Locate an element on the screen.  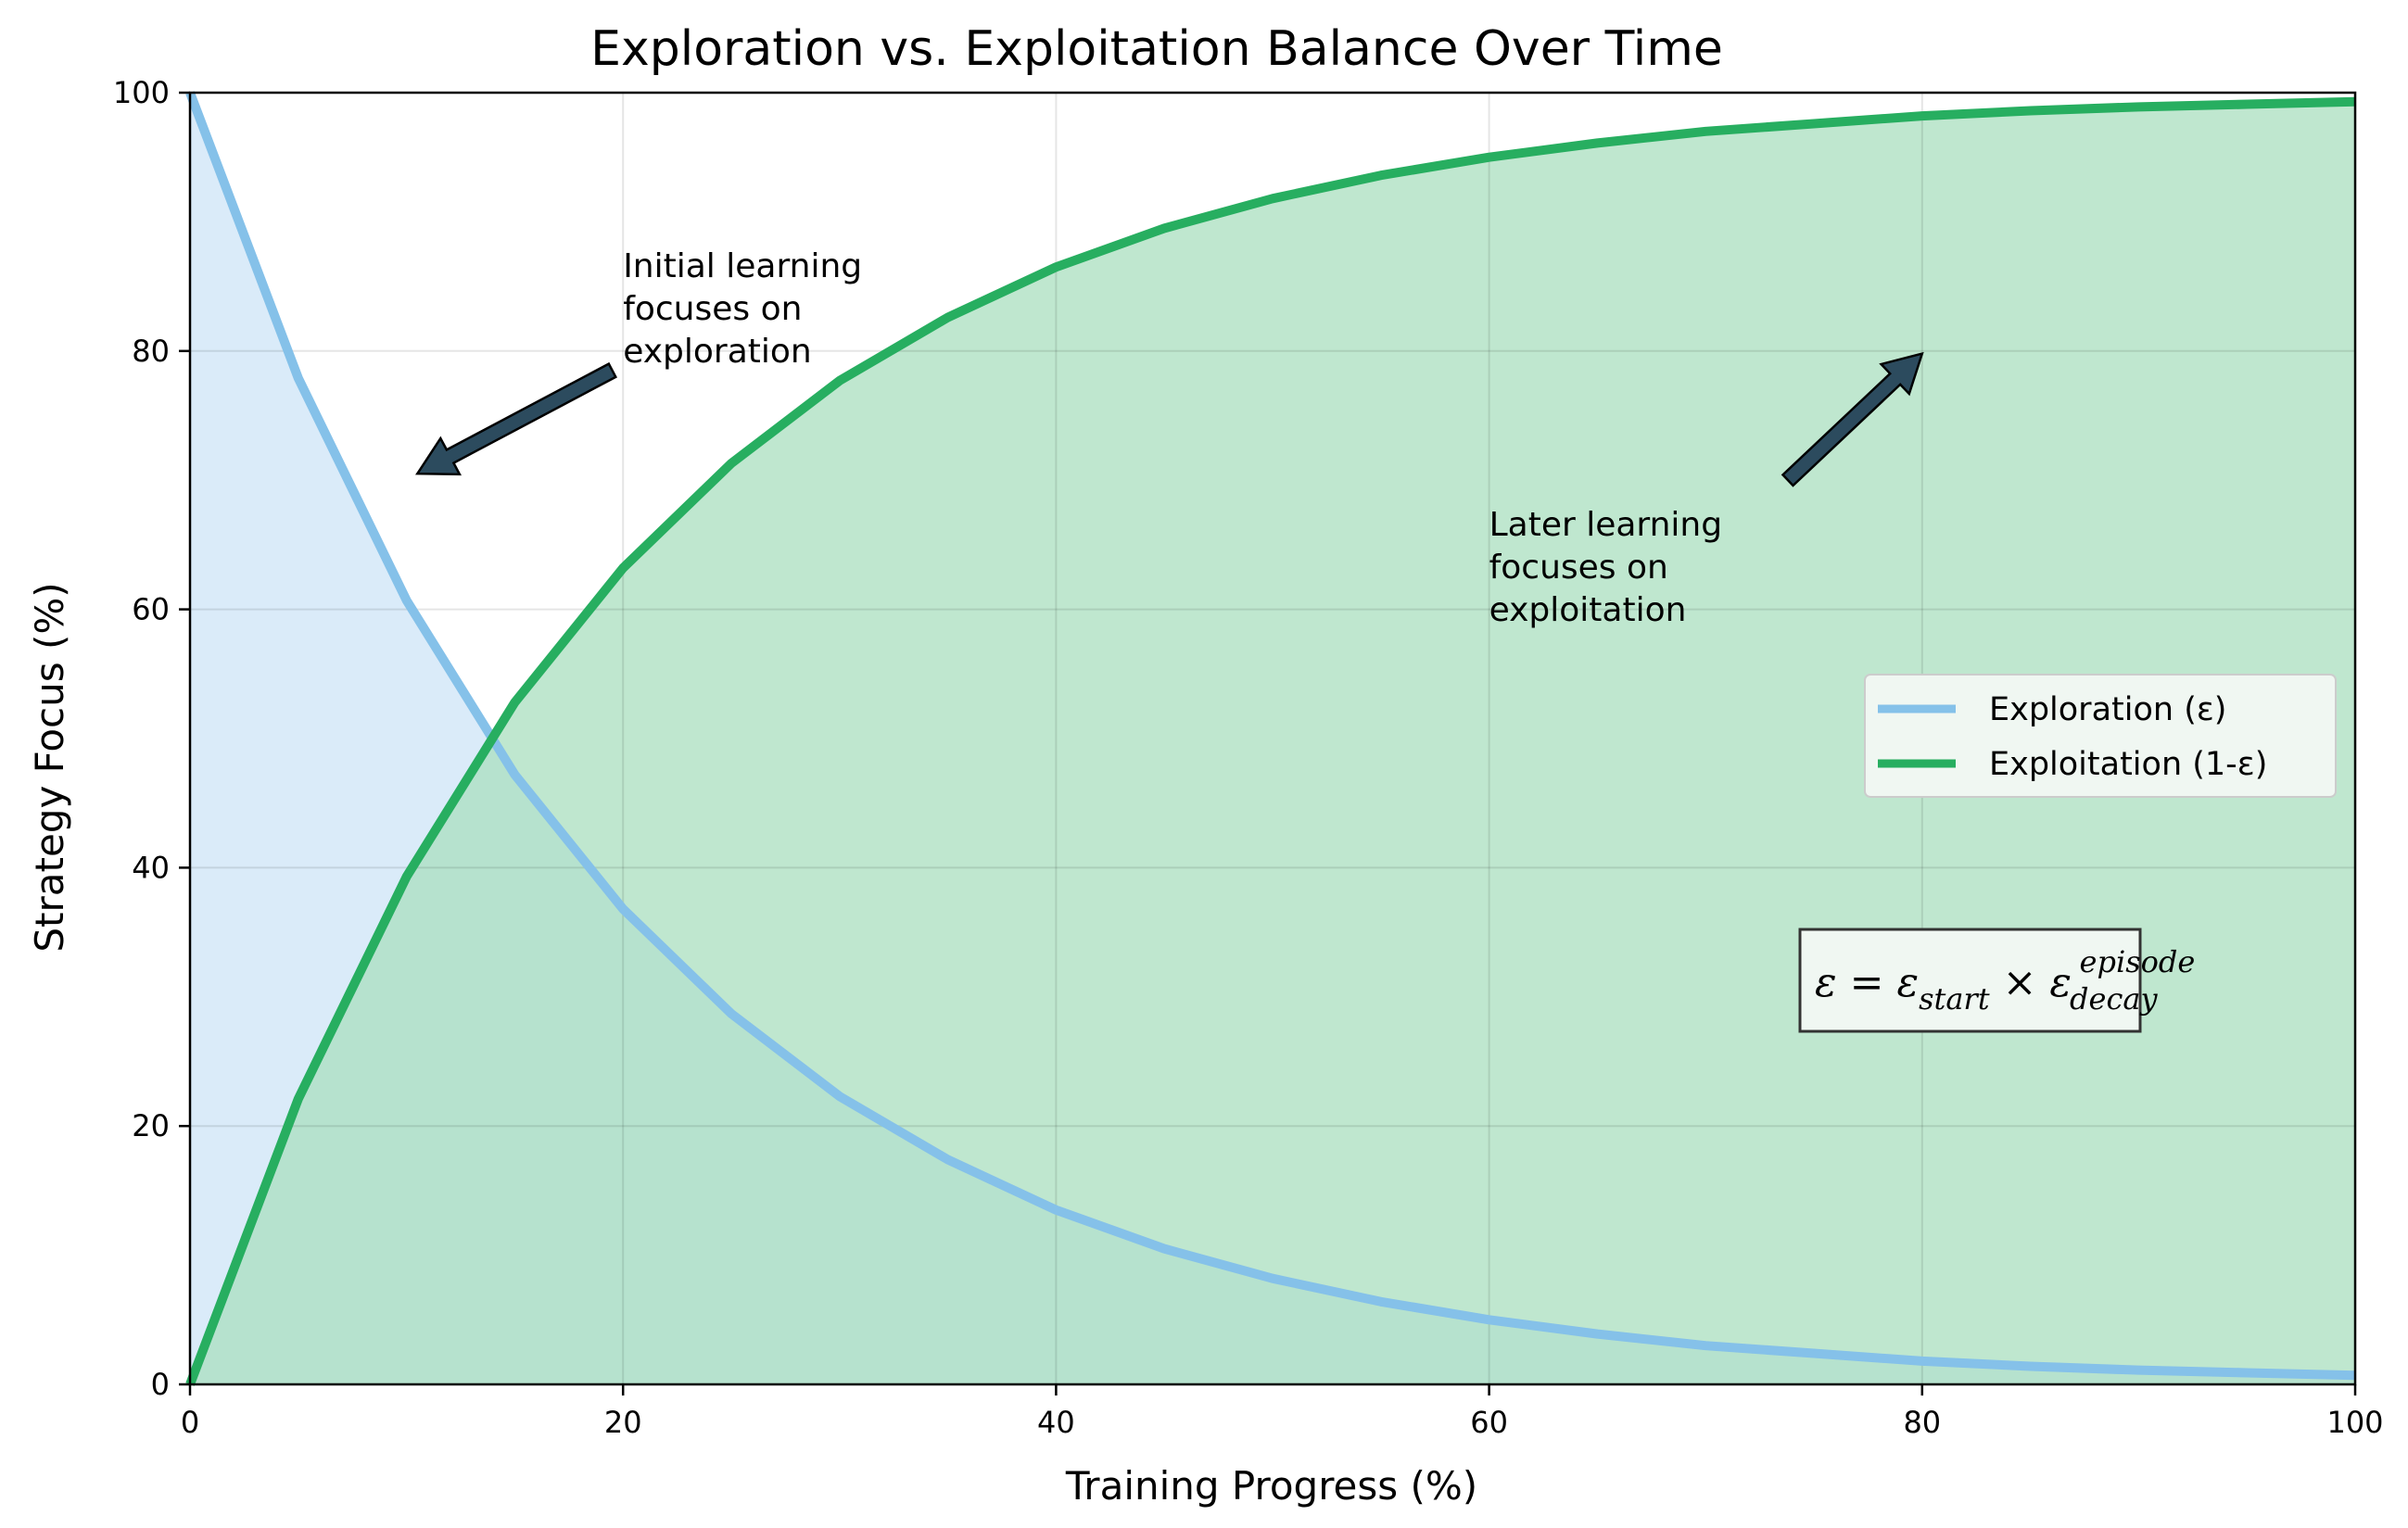
x-tick-label: 20 is located at coordinates (623, 1422).